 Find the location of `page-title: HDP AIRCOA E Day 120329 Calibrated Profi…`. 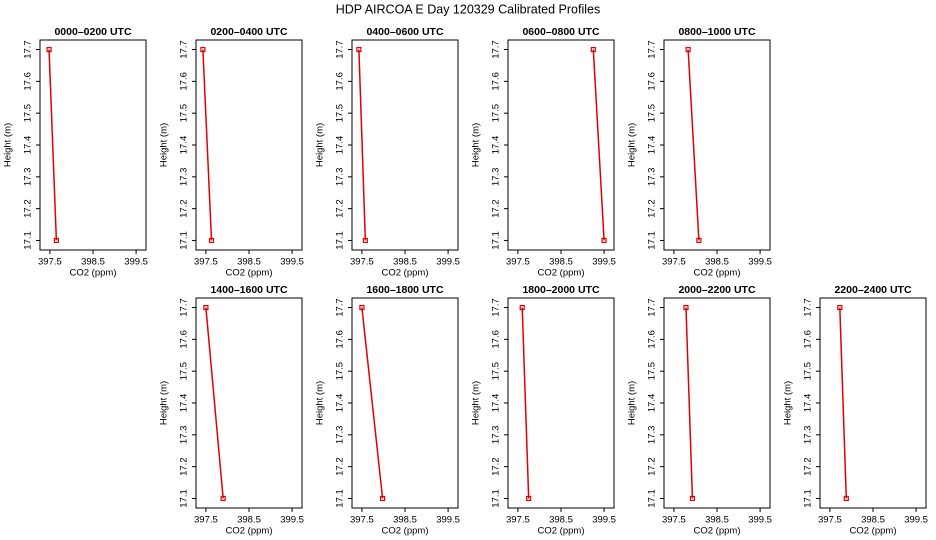

page-title: HDP AIRCOA E Day 120329 Calibrated Profi… is located at coordinates (468, 9).